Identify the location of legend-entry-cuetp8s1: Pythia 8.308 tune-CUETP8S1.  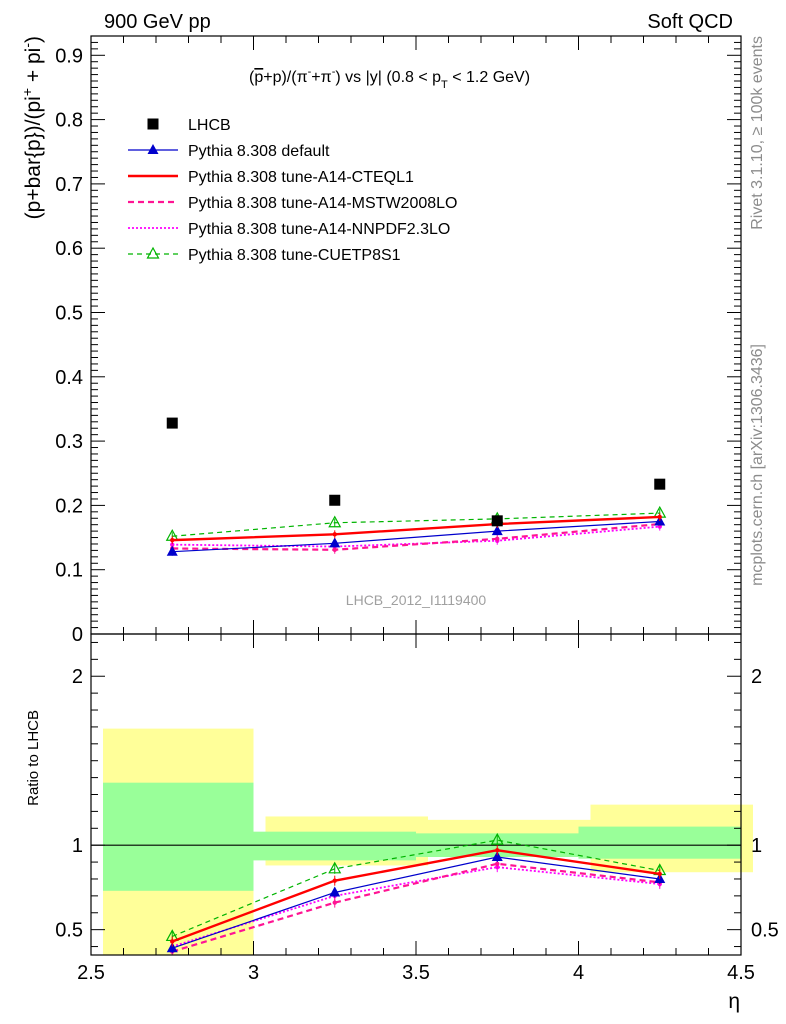
(264, 255).